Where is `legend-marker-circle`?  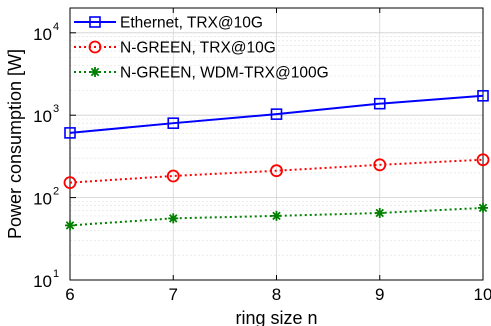 legend-marker-circle is located at coordinates (95, 47).